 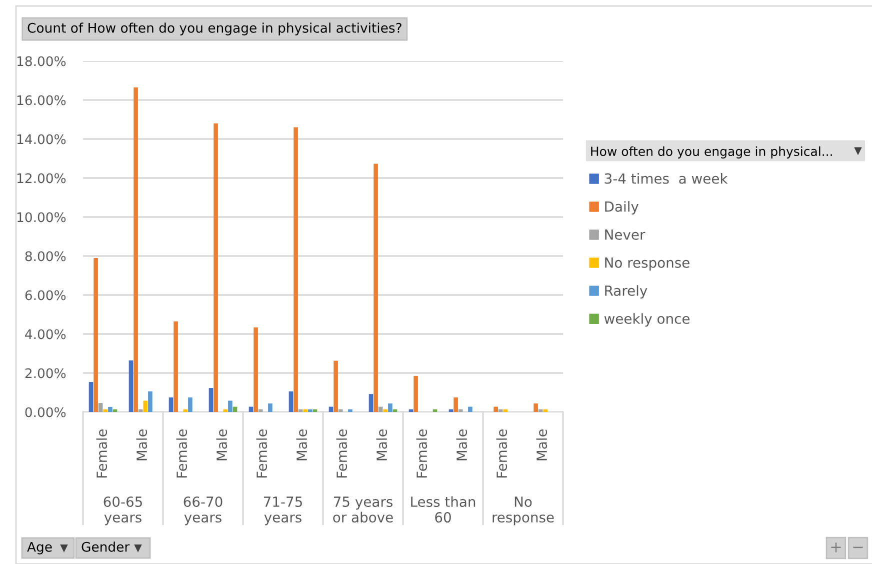 I want to click on text: 60-65 years, so click(x=123, y=511).